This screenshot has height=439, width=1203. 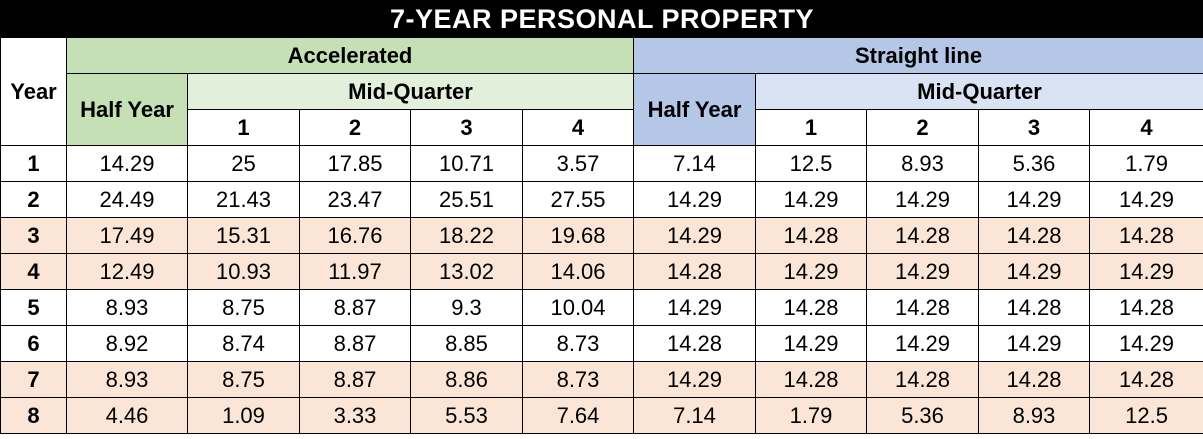 I want to click on year-cell: 7, so click(x=33, y=379).